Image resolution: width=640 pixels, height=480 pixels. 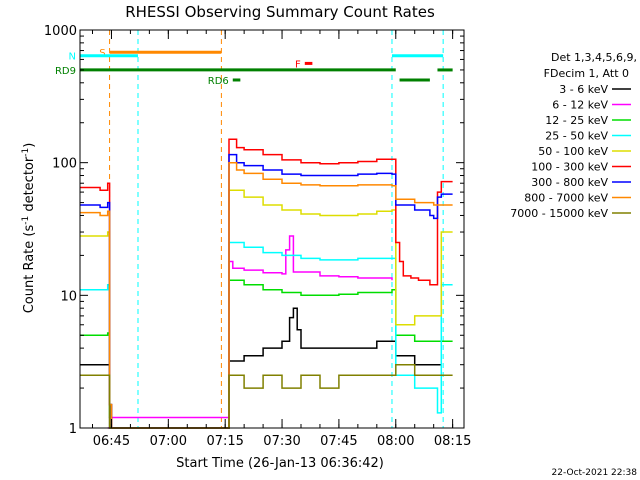 I want to click on flag-bar-label: N, so click(x=72, y=57).